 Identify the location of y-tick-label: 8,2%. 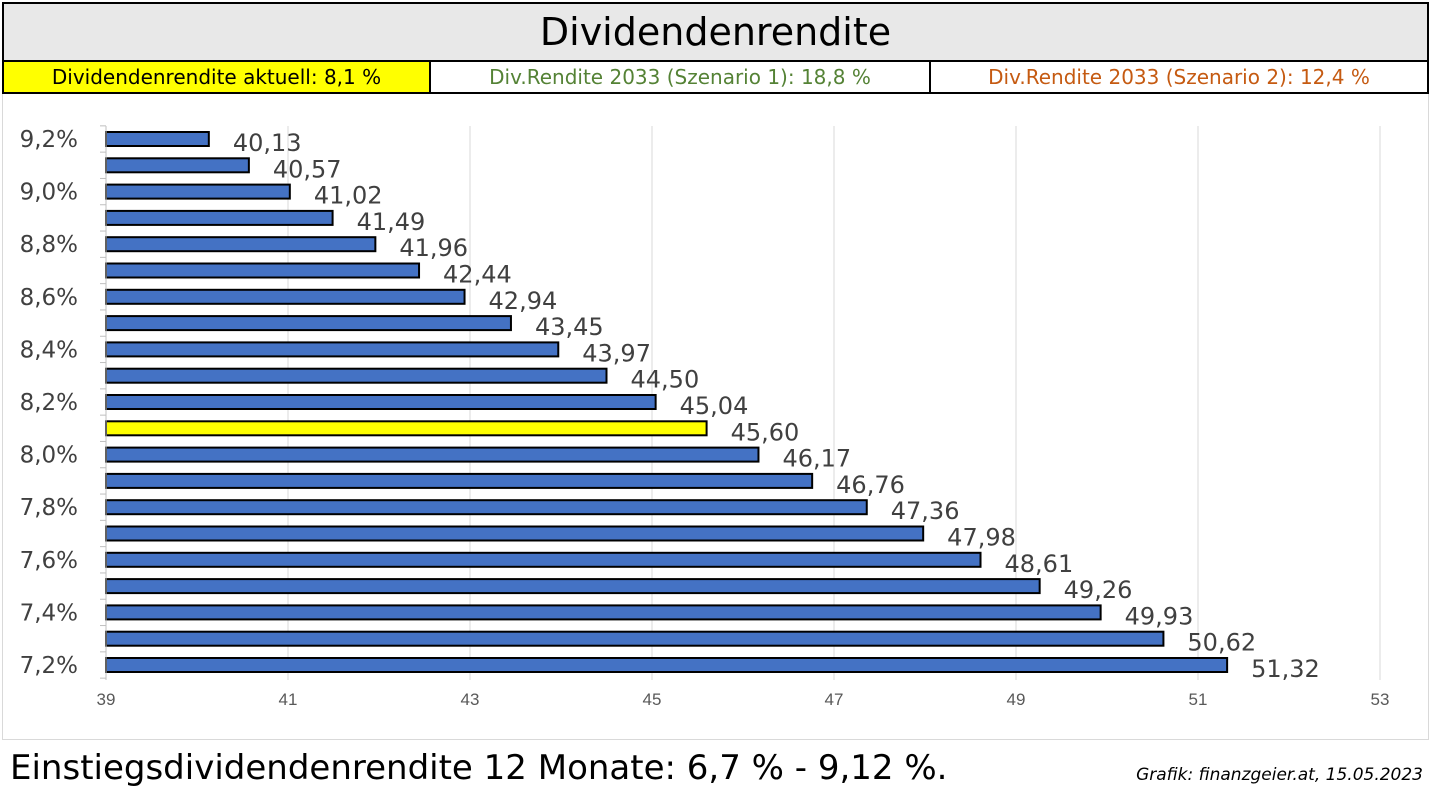
(49, 403).